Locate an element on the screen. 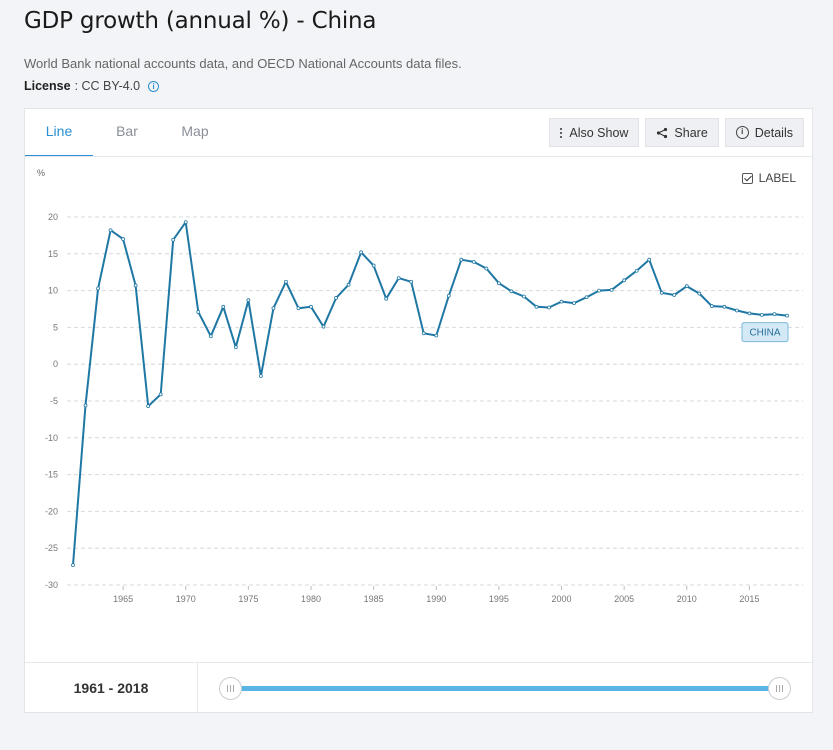  label-toggle: LABEL is located at coordinates (768, 178).